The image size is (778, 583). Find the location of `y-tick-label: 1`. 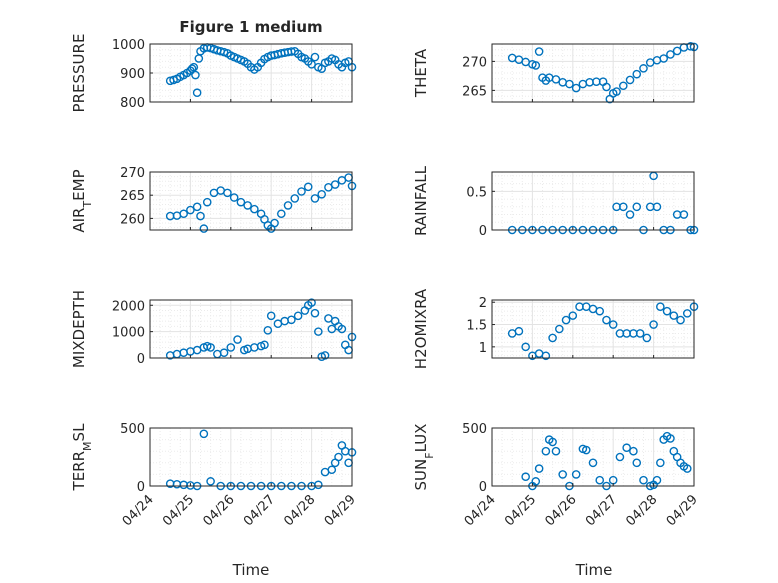

y-tick-label: 1 is located at coordinates (483, 348).